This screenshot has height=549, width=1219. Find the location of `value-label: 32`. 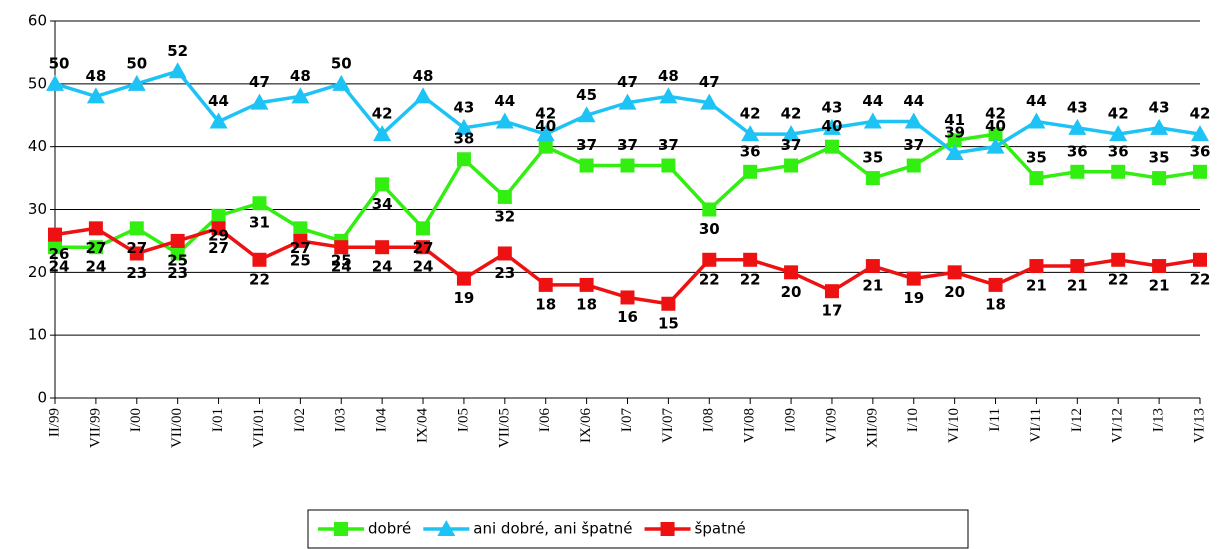

value-label: 32 is located at coordinates (504, 216).